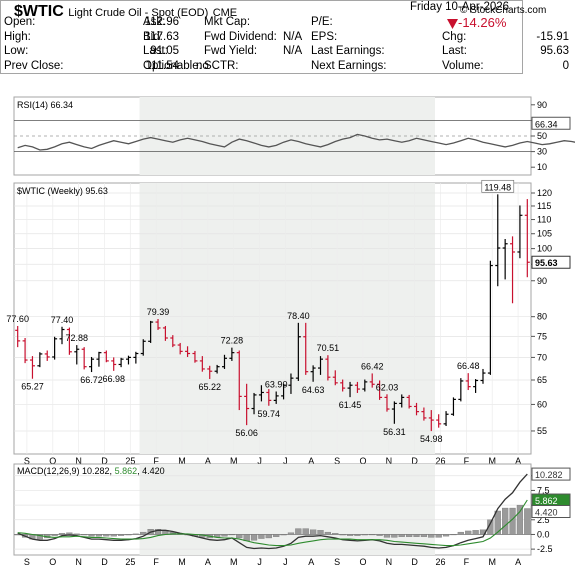 The image size is (575, 575). I want to click on rsi-last-box, so click(551, 123).